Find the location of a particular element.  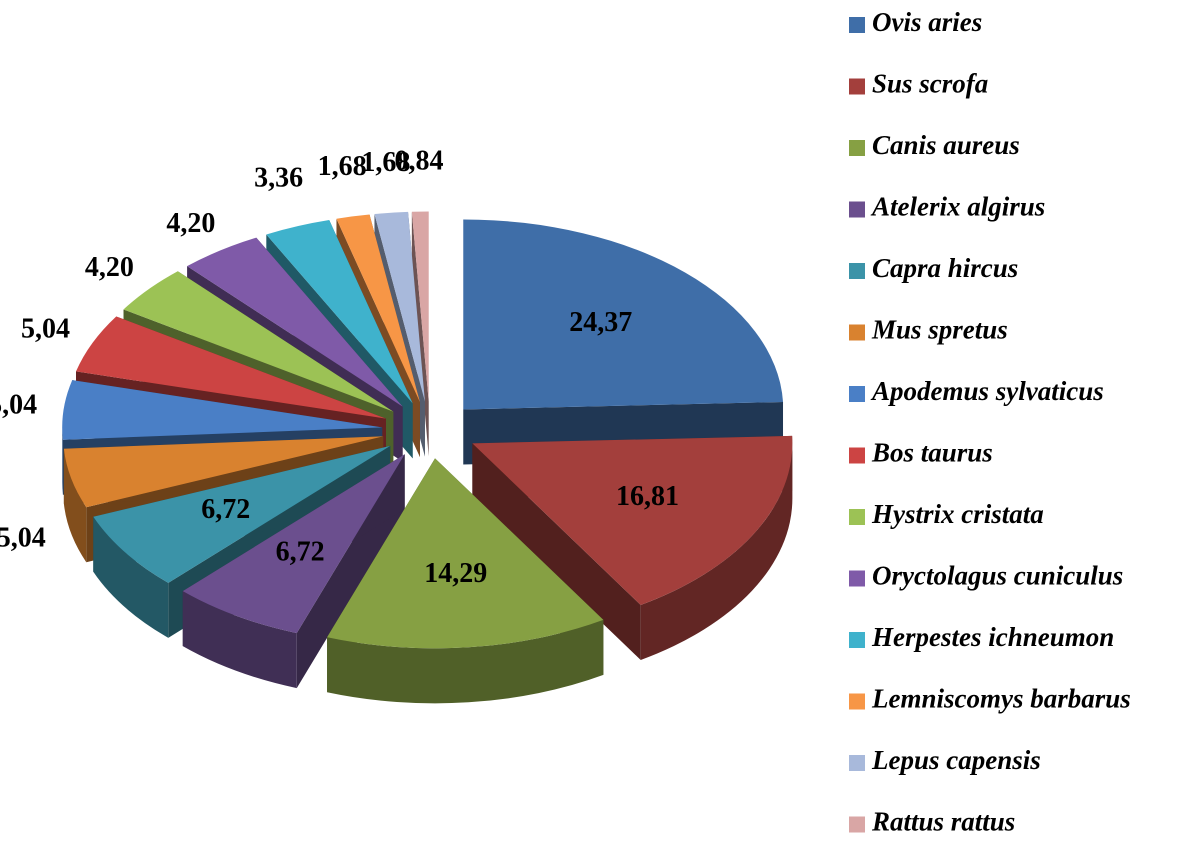

legend-label: Canis aureus is located at coordinates (946, 145).